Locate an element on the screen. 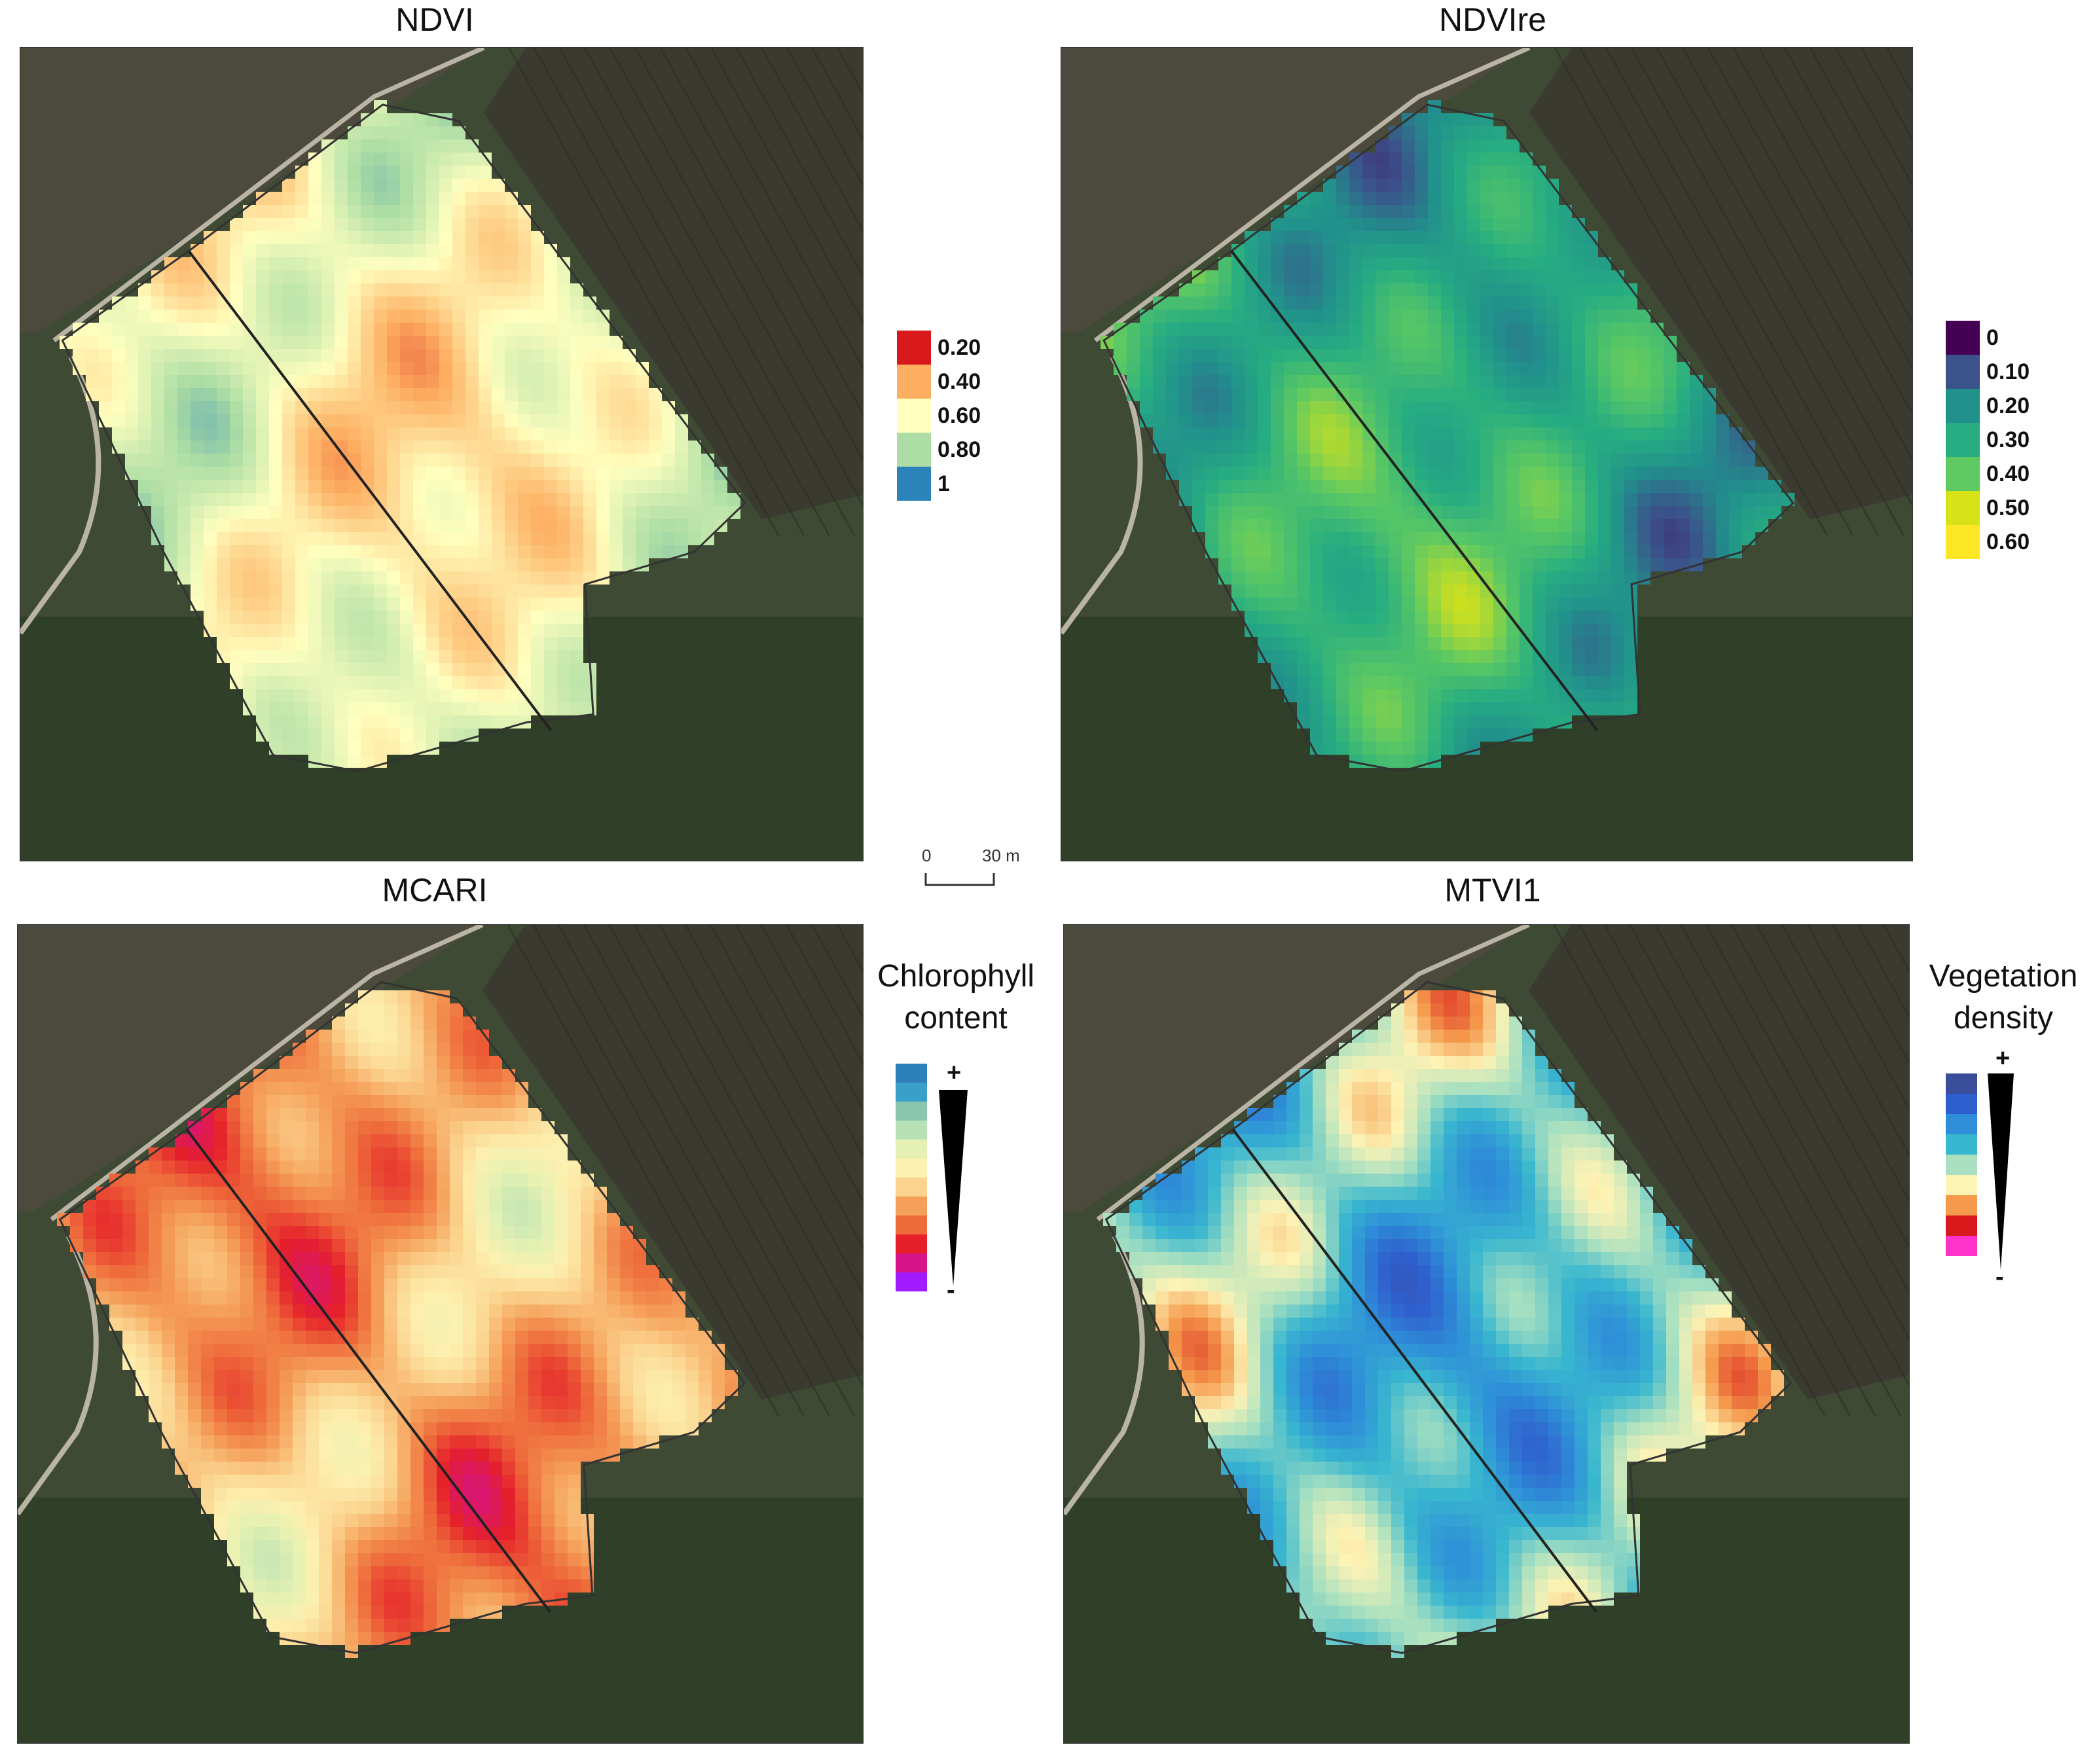 The height and width of the screenshot is (1764, 2095). legend-label: 0.30 is located at coordinates (2008, 439).